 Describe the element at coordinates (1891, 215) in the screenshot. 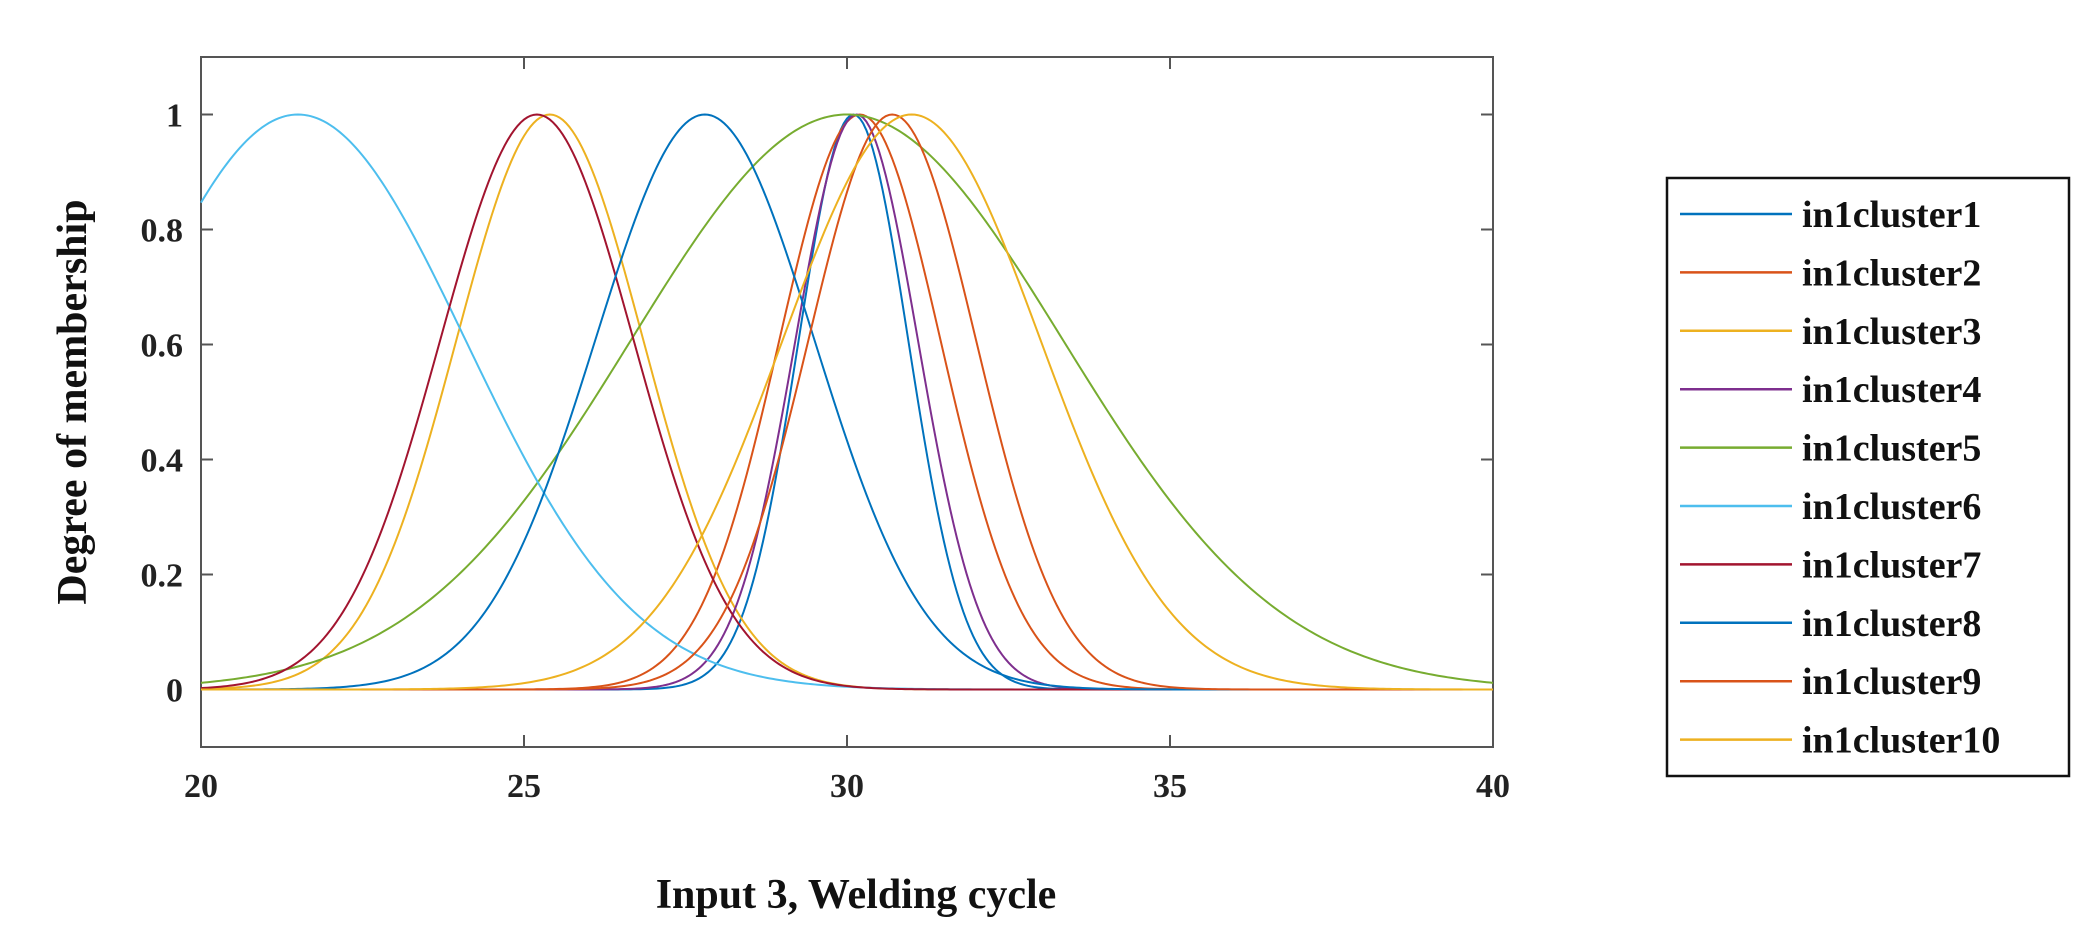

I see `legend-label-in1cluster1: in1cluster1` at that location.